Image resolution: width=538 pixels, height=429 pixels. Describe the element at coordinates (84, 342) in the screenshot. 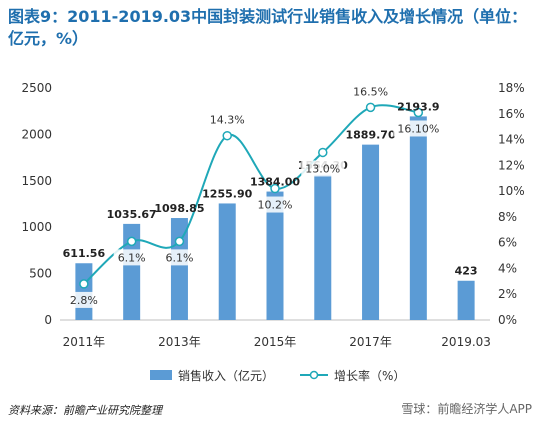

I see `x-tick-label: 2011年` at that location.